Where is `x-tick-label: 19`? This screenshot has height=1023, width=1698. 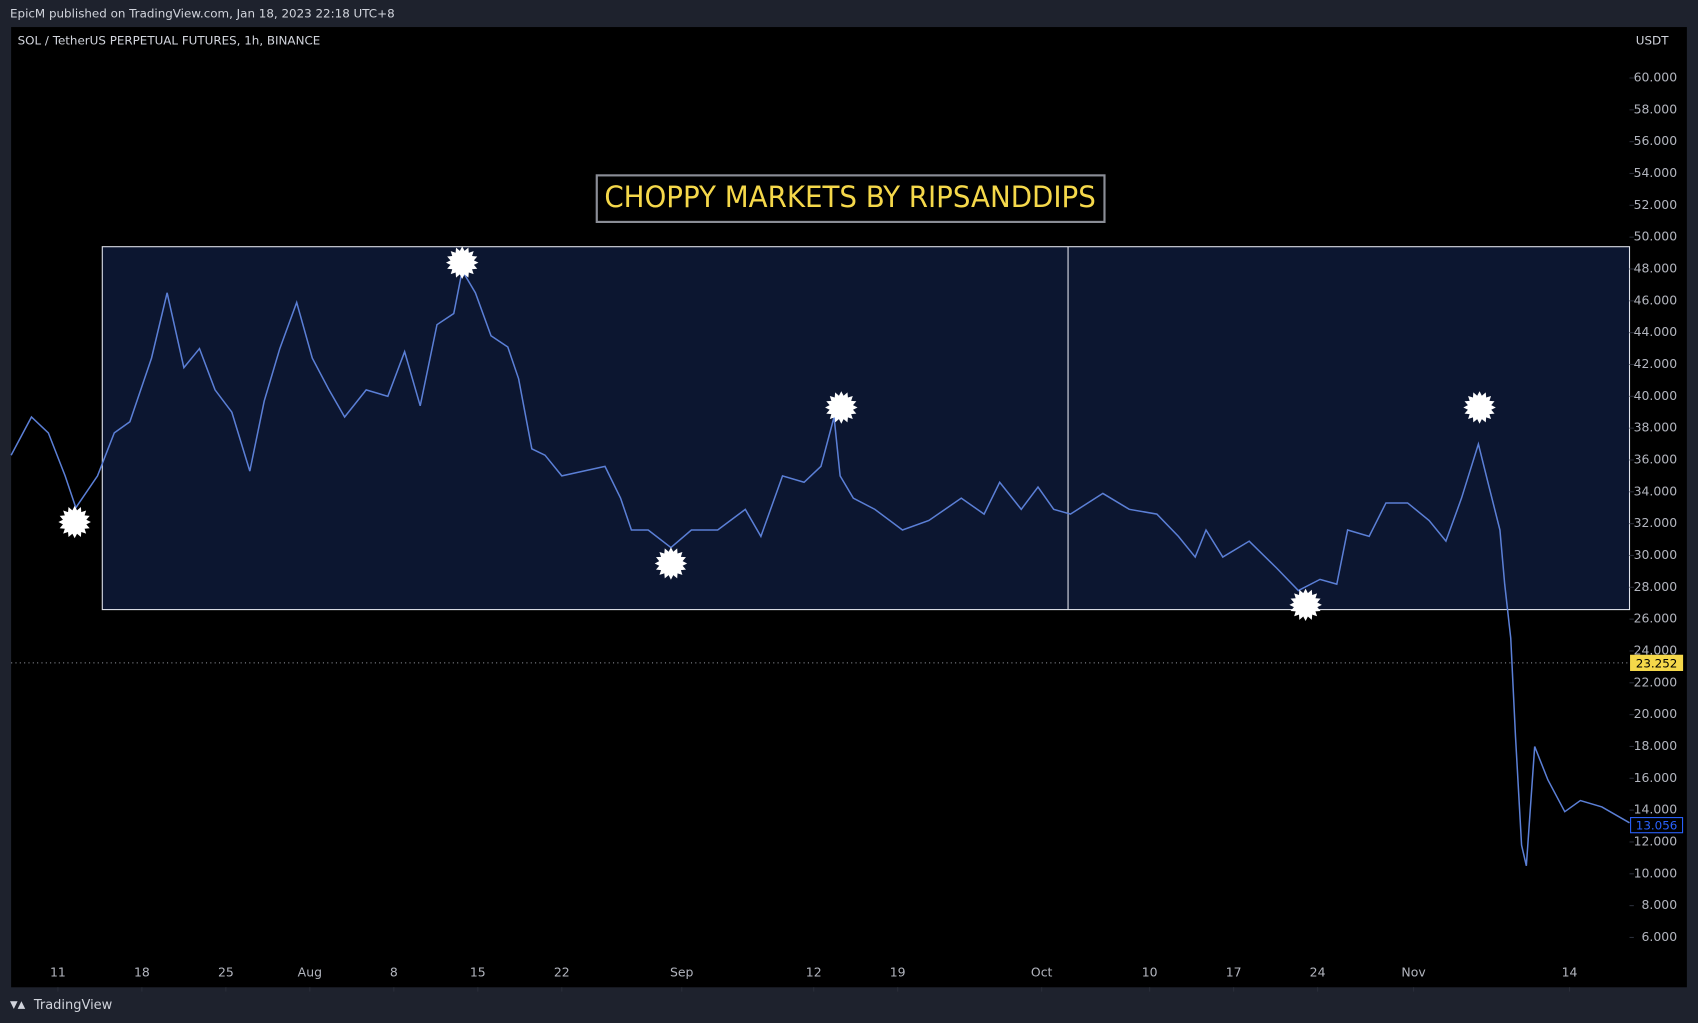 x-tick-label: 19 is located at coordinates (898, 972).